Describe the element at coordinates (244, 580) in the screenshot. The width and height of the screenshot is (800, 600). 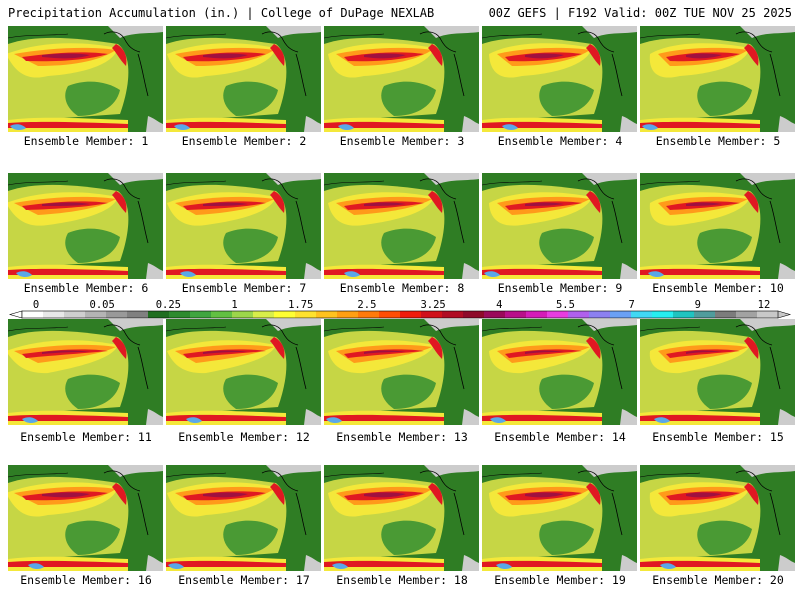
I see `ensemble-member-label: Ensemble Member: 17` at that location.